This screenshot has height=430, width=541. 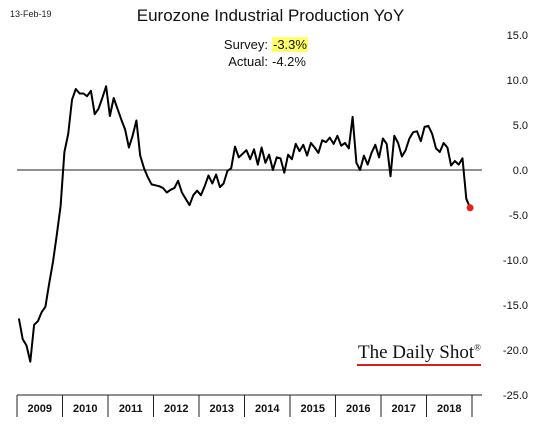 I want to click on date-label: 13-Feb-19, so click(x=31, y=14).